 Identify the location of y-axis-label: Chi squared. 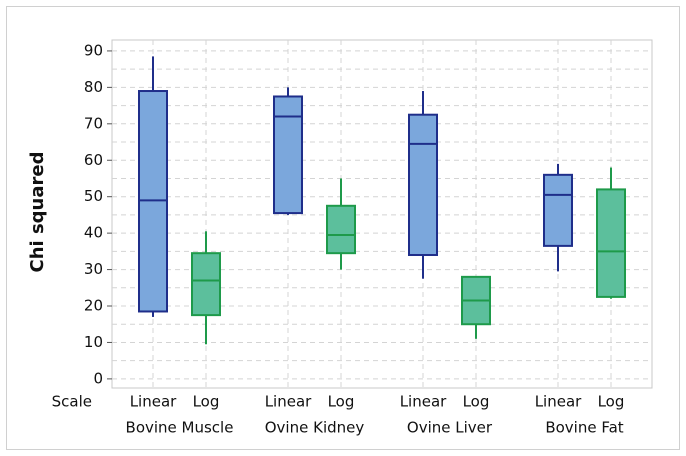
(37, 212).